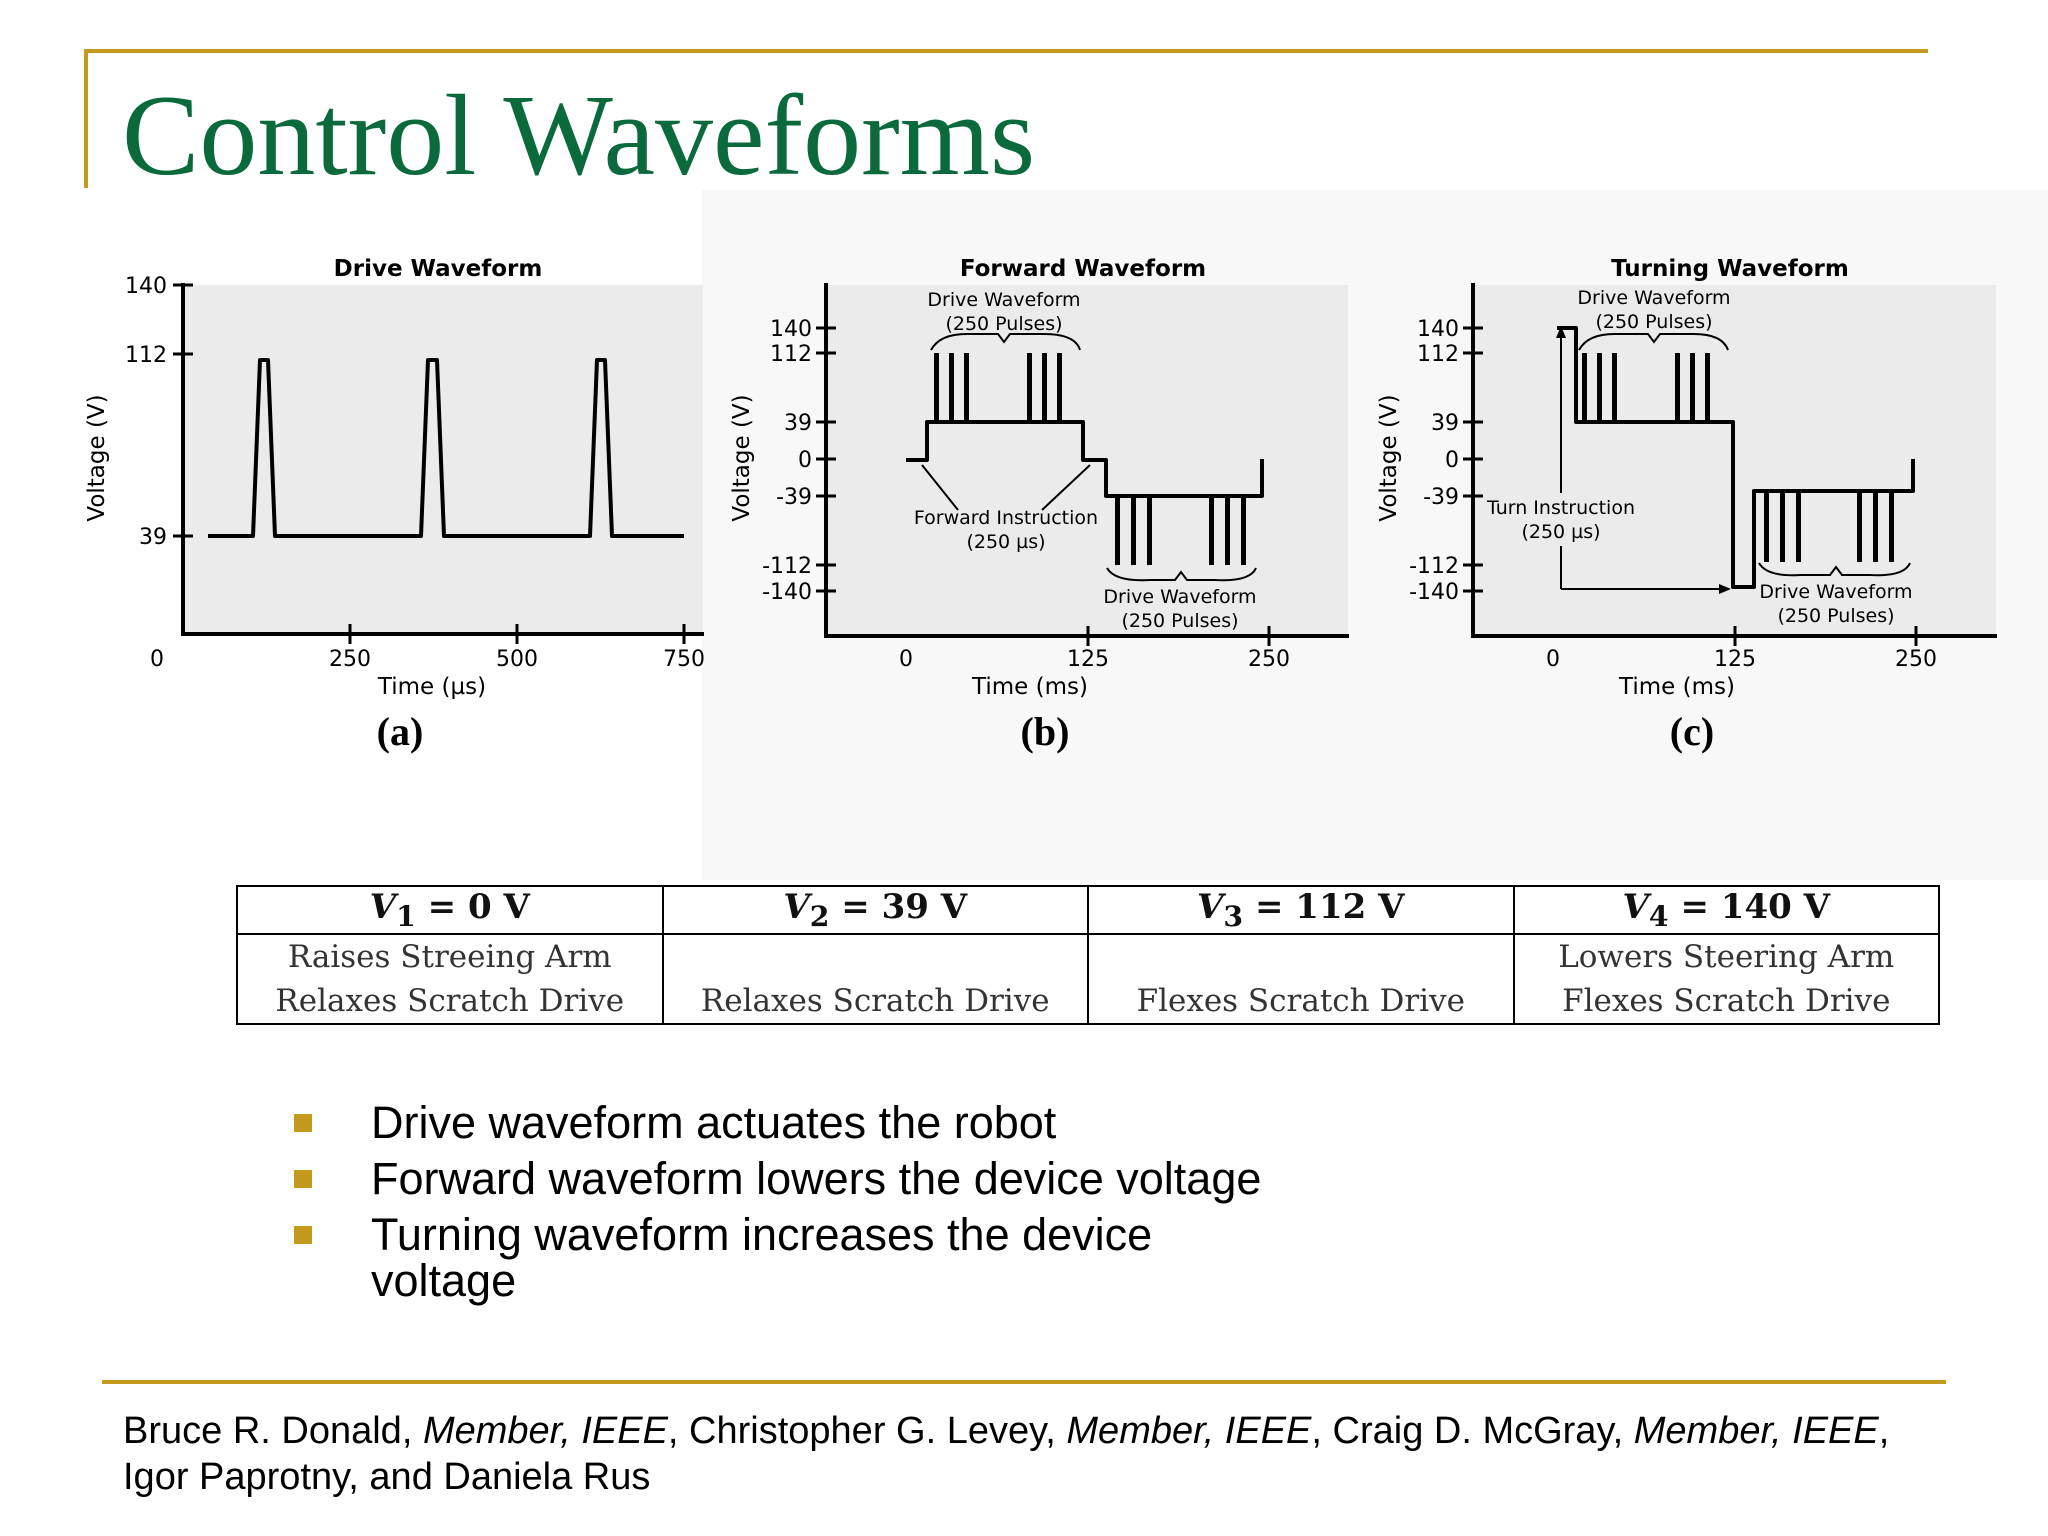 This screenshot has width=2048, height=1536. I want to click on table-header-cell: V3 = 112 V, so click(1301, 910).